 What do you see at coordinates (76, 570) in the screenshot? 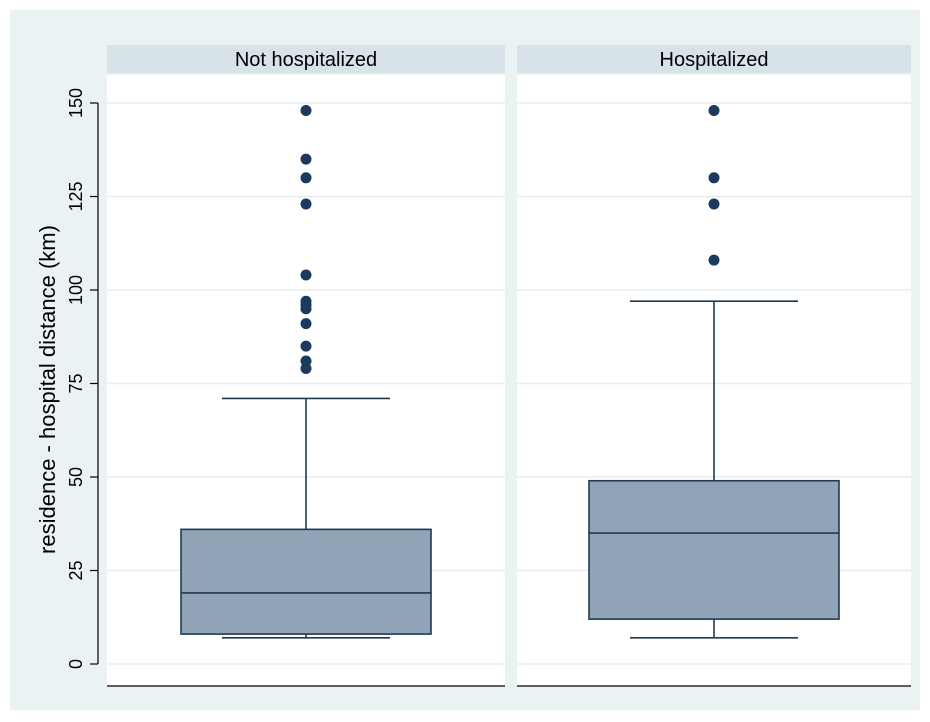
I see `y-tick-label: 25` at bounding box center [76, 570].